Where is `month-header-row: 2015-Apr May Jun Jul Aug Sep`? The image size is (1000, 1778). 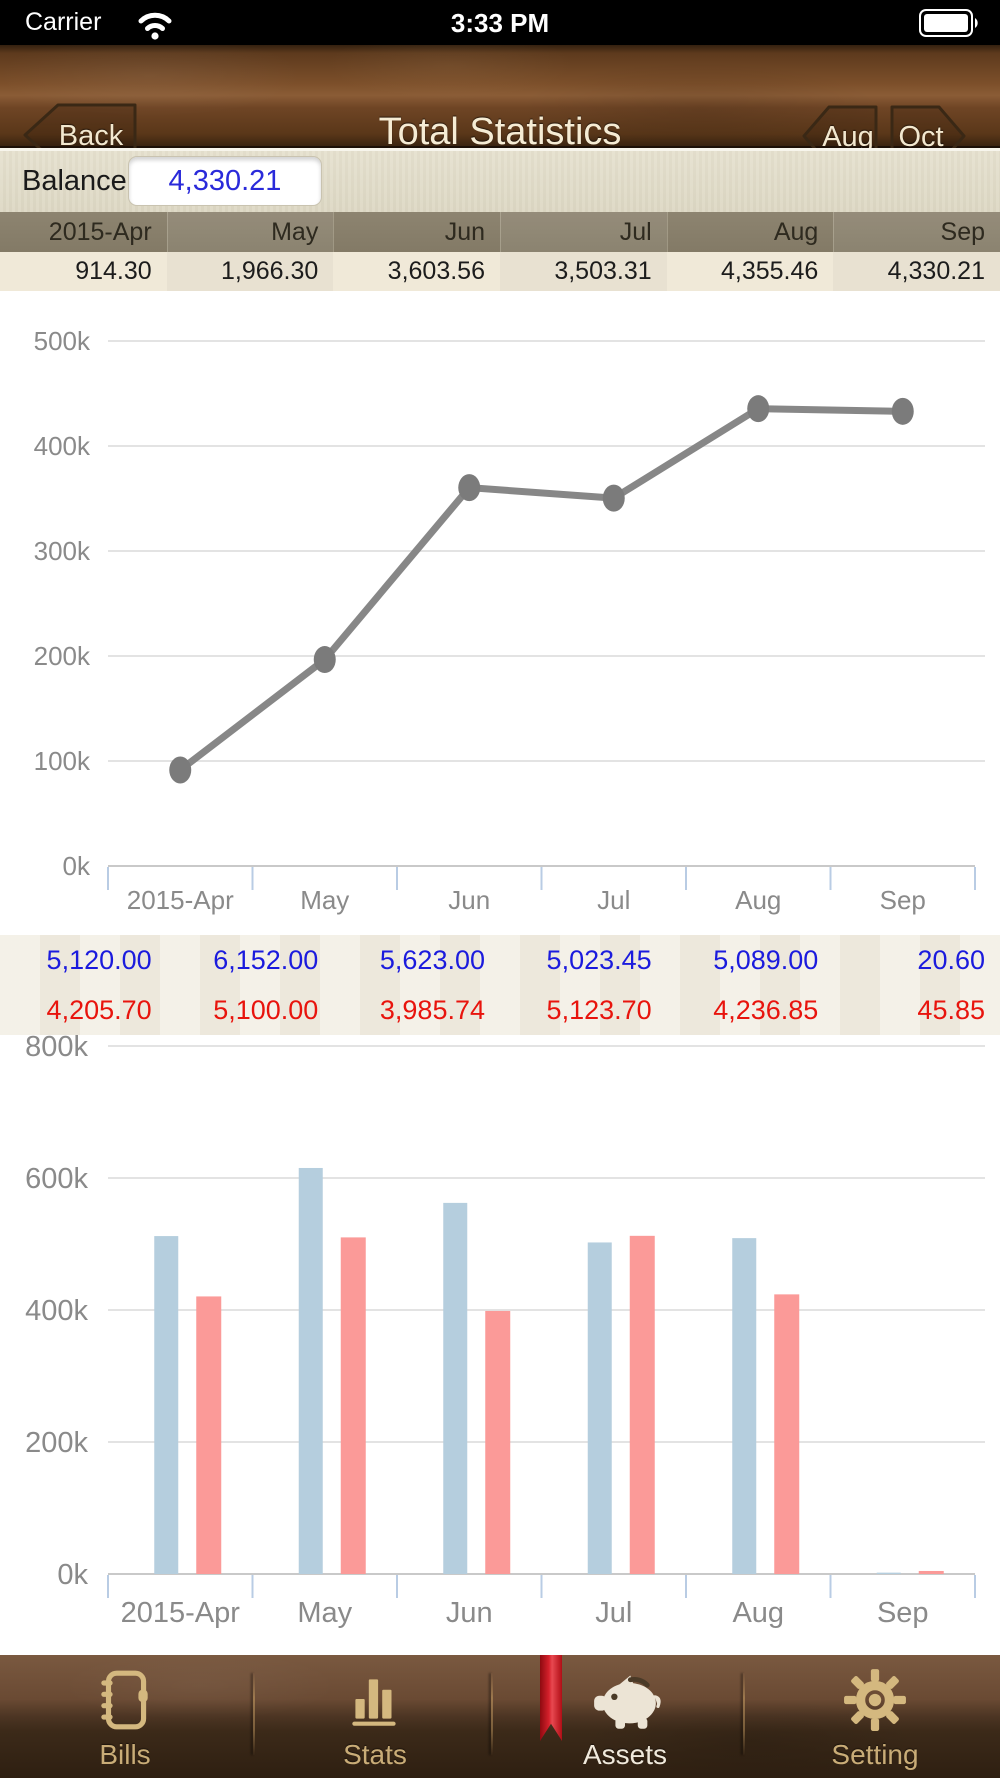
month-header-row: 2015-Apr May Jun Jul Aug Sep is located at coordinates (500, 232).